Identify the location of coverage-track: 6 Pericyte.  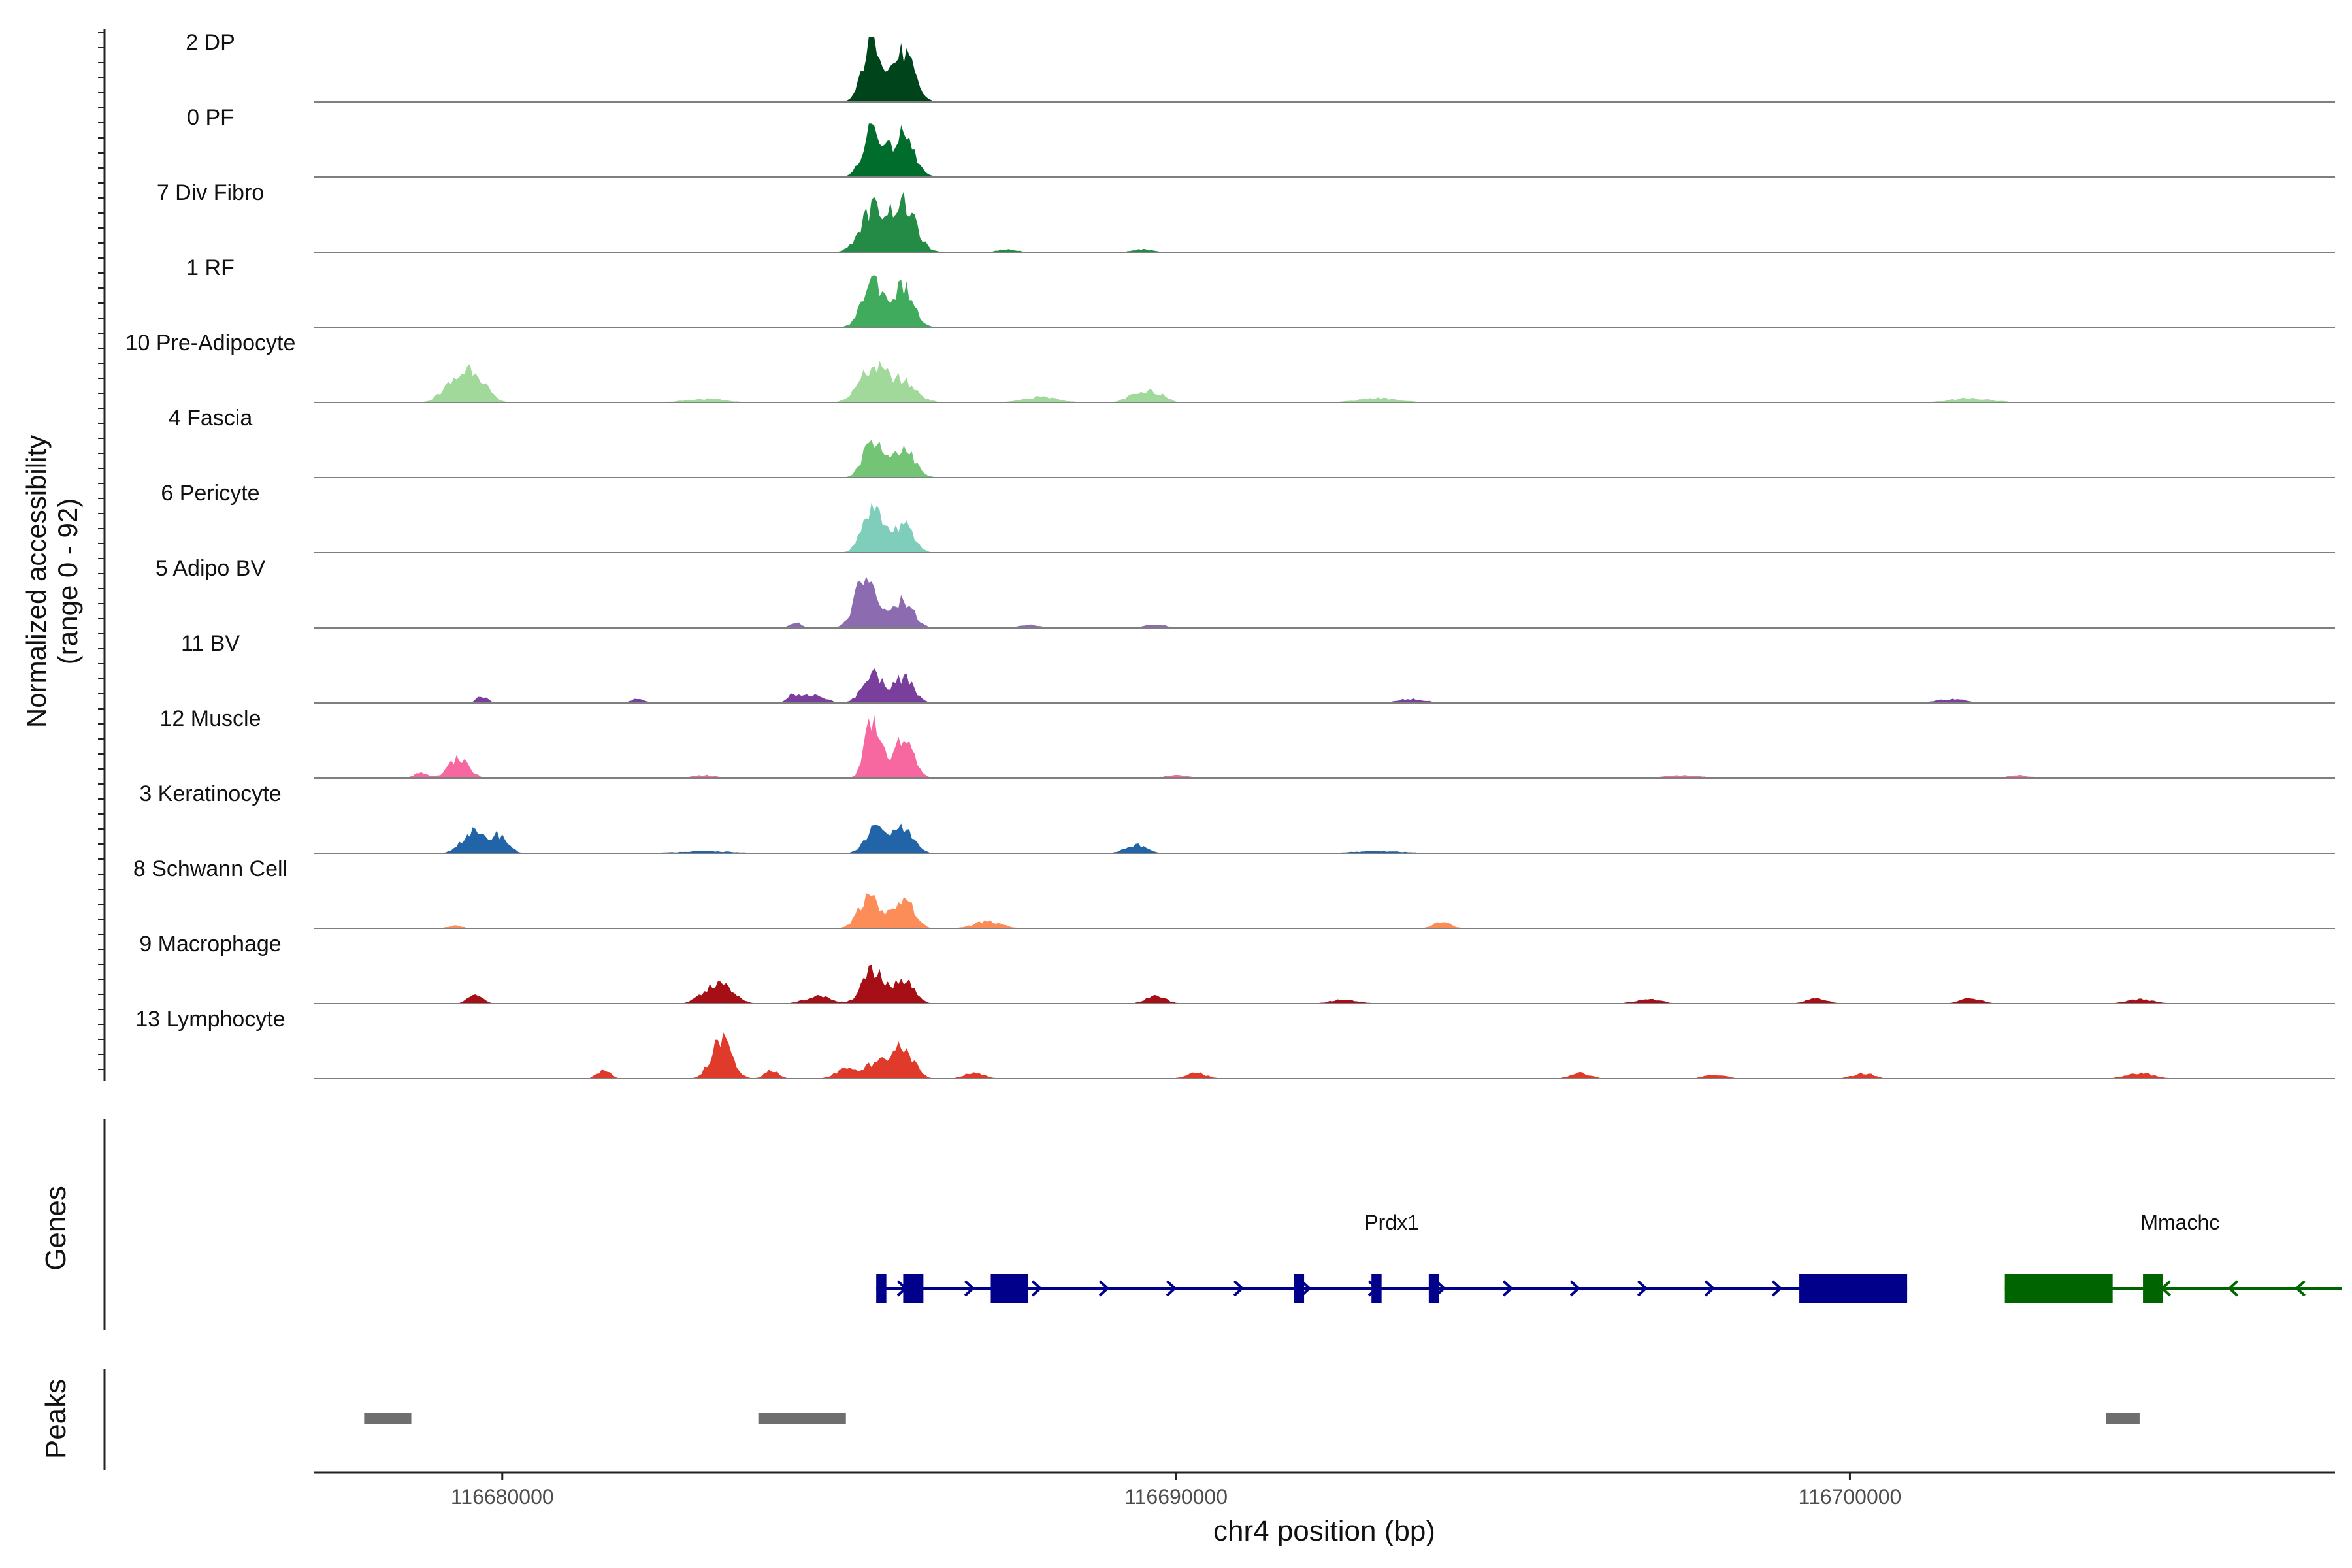
(1248, 517).